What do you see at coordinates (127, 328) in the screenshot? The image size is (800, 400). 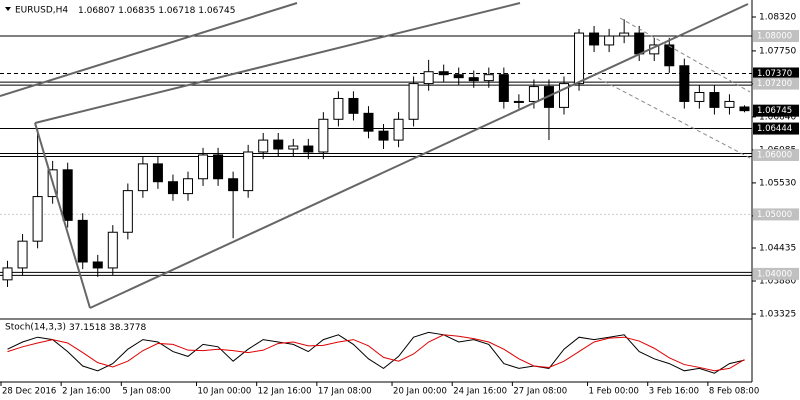 I see `stoch-value: 38.3778` at bounding box center [127, 328].